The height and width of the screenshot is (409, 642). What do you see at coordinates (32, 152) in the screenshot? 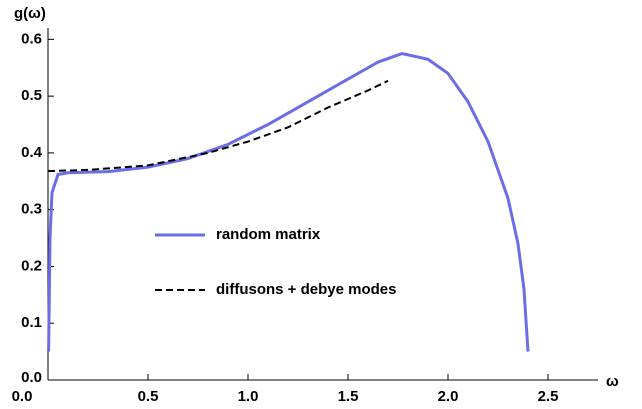
I see `y-tick-label: 0.4` at bounding box center [32, 152].